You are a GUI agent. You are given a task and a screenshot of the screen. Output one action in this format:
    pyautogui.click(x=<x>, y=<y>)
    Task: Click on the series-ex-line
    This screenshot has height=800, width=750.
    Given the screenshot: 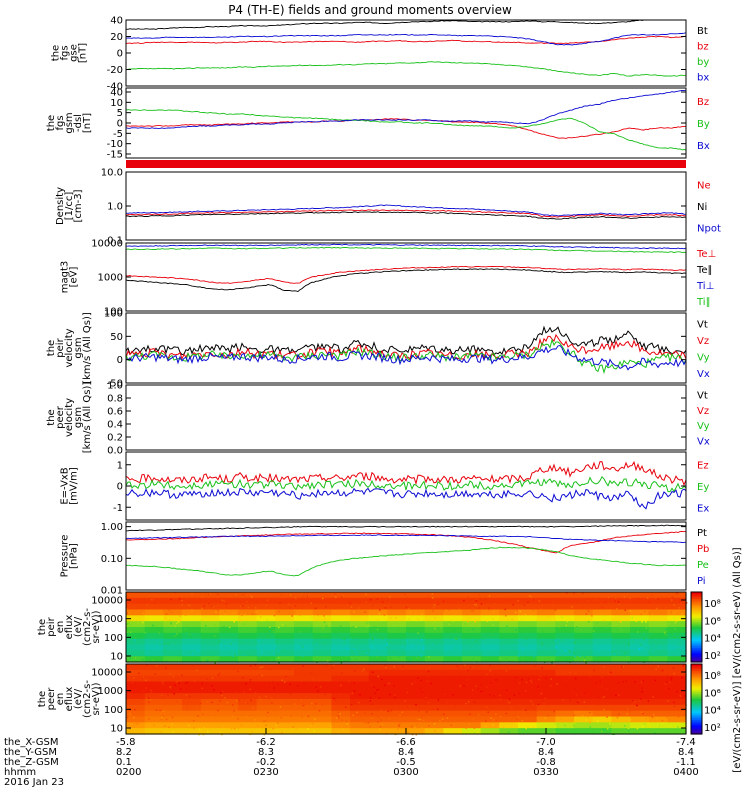 What is the action you would take?
    pyautogui.click(x=406, y=498)
    